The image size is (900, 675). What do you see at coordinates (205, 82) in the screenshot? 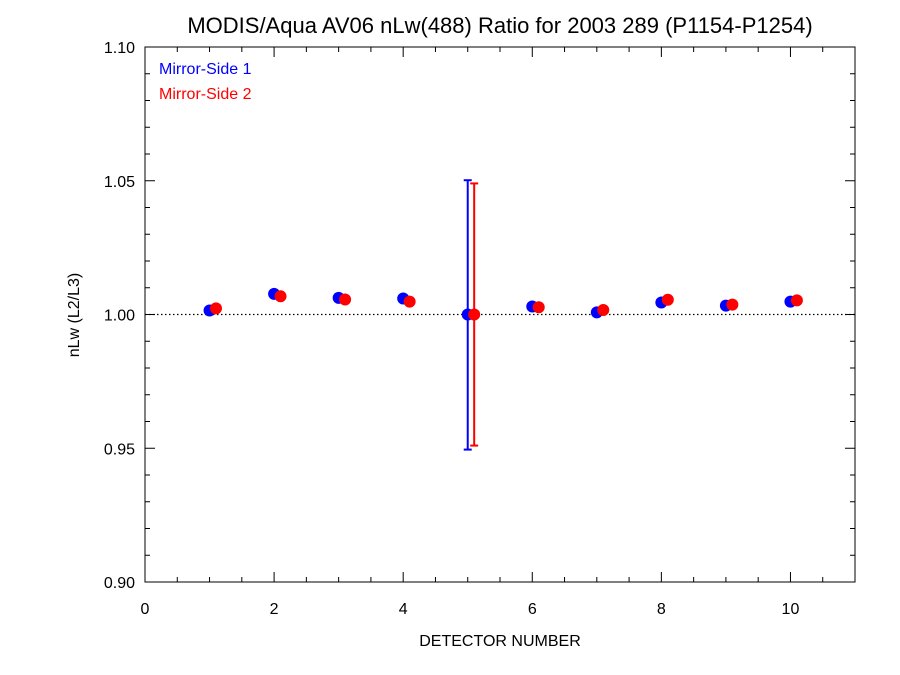
I see `legend: Mirror-Side 1 Mirror-Side 2` at bounding box center [205, 82].